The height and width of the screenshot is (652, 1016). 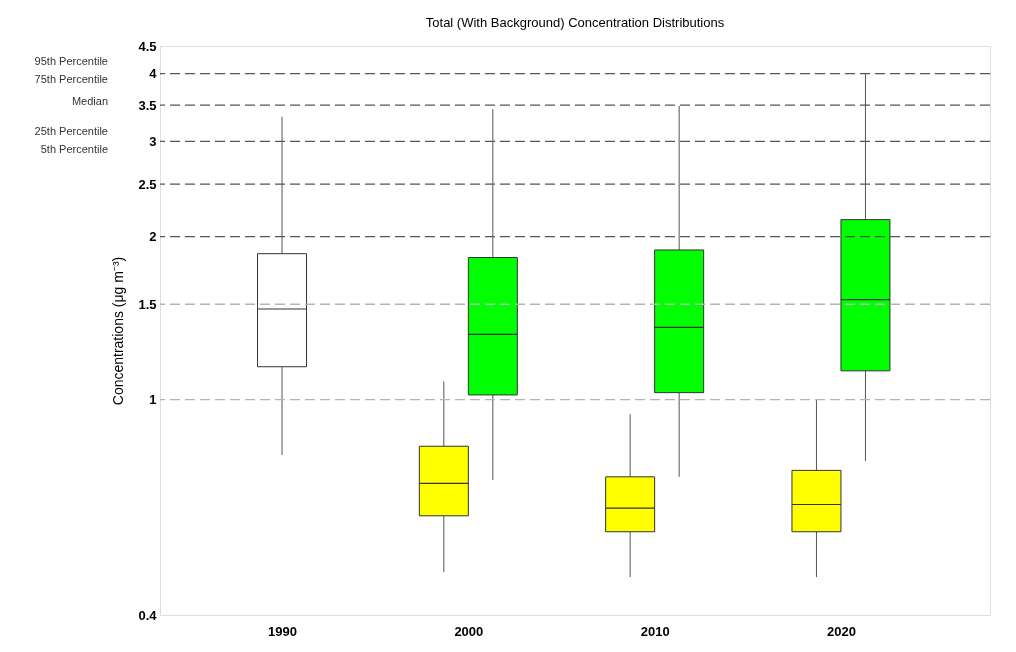 I want to click on y-axis-title: Concentrations (μg m⁻³), so click(x=118, y=331).